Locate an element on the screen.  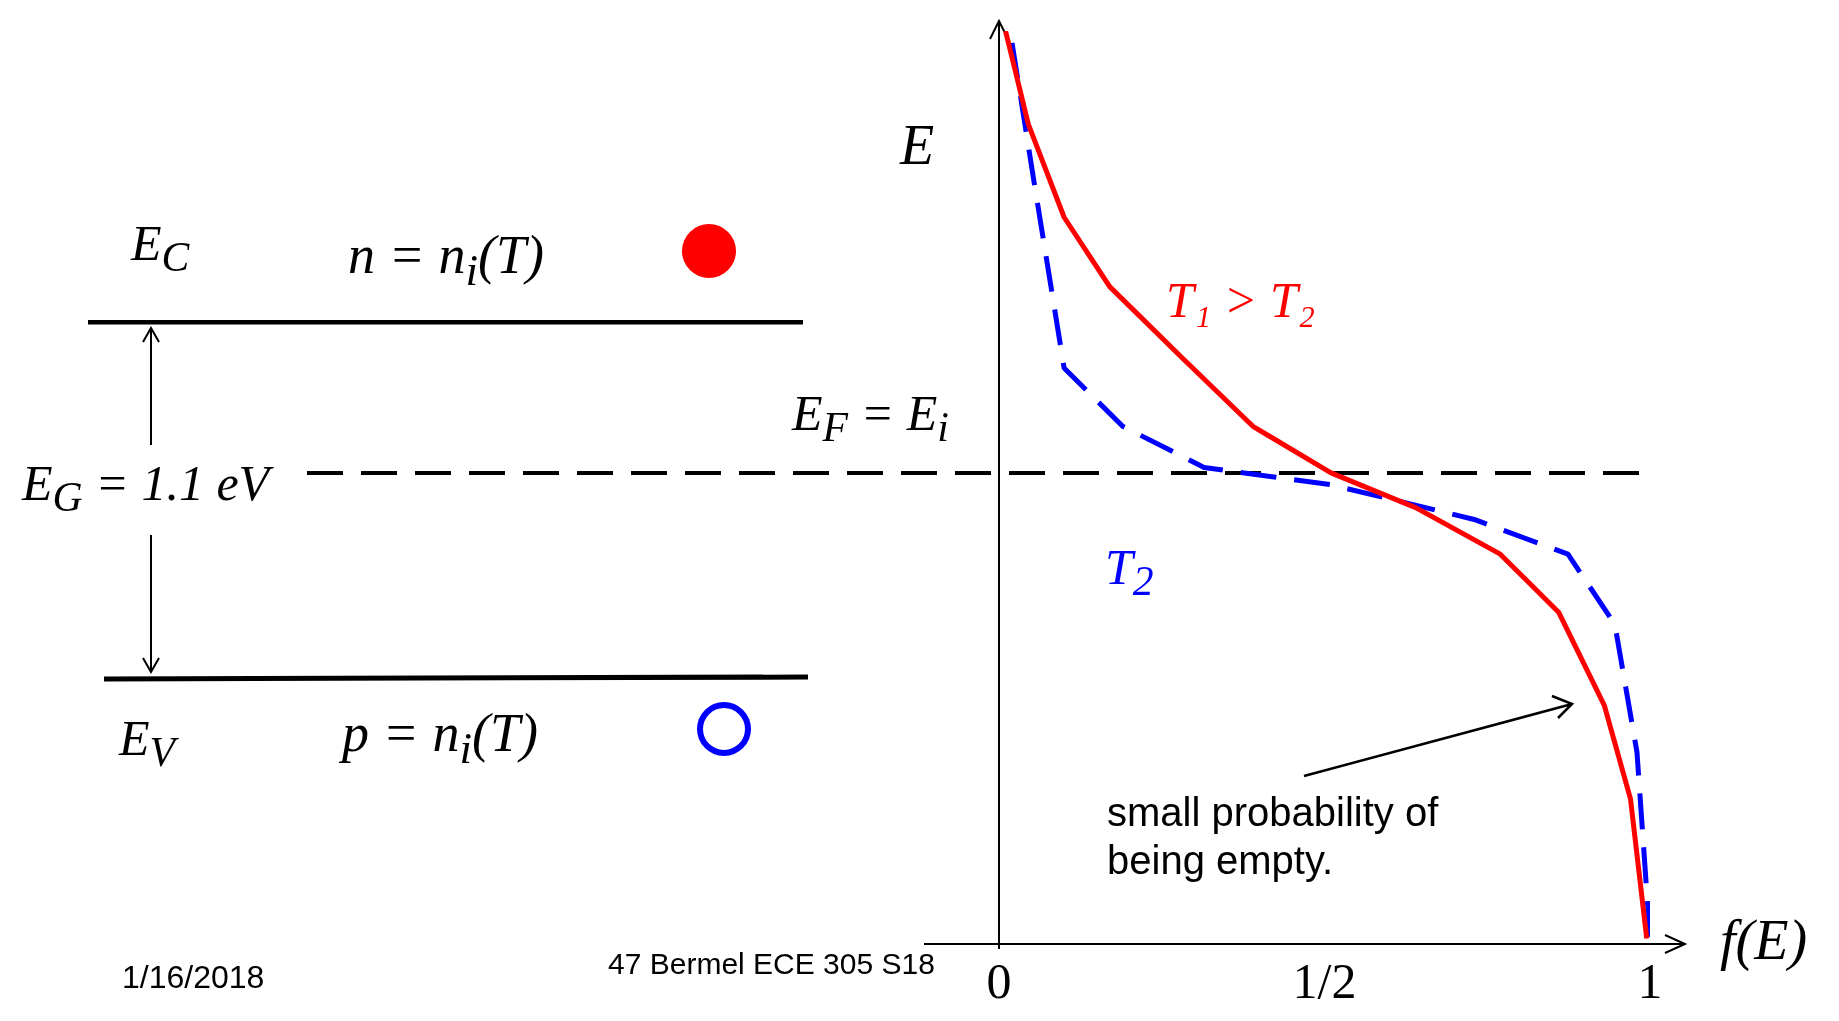
text: 47 Bermel ECE 305 S18 is located at coordinates (771, 964).